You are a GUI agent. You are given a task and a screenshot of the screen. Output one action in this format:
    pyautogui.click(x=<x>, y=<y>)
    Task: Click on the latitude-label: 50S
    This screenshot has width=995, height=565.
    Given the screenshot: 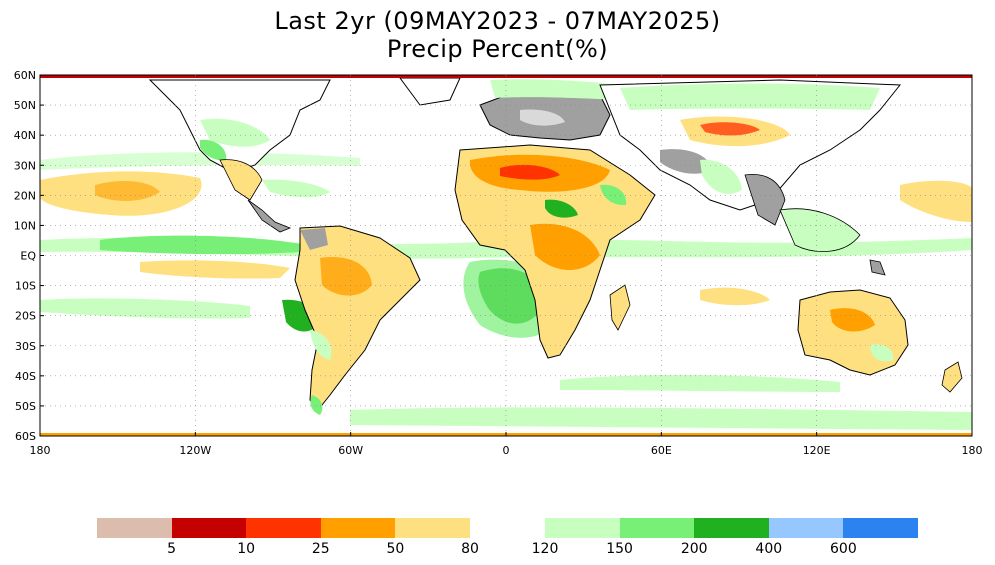 What is the action you would take?
    pyautogui.click(x=25, y=406)
    